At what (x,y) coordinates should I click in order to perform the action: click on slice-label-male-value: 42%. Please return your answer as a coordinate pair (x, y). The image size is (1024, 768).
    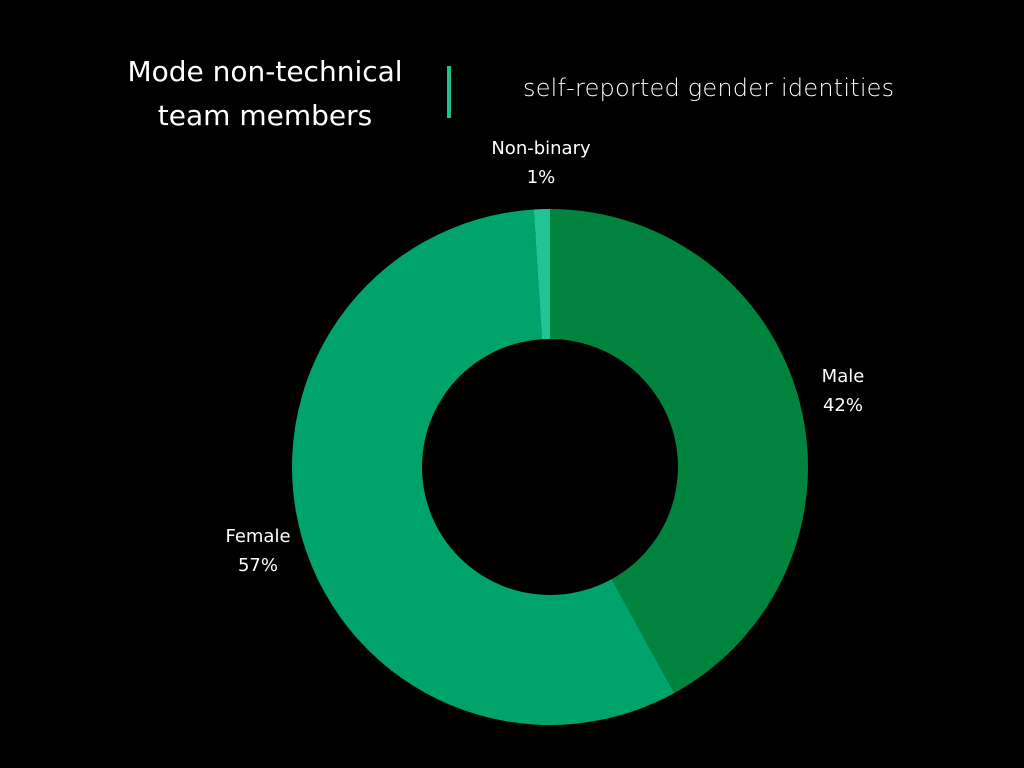
    Looking at the image, I should click on (842, 405).